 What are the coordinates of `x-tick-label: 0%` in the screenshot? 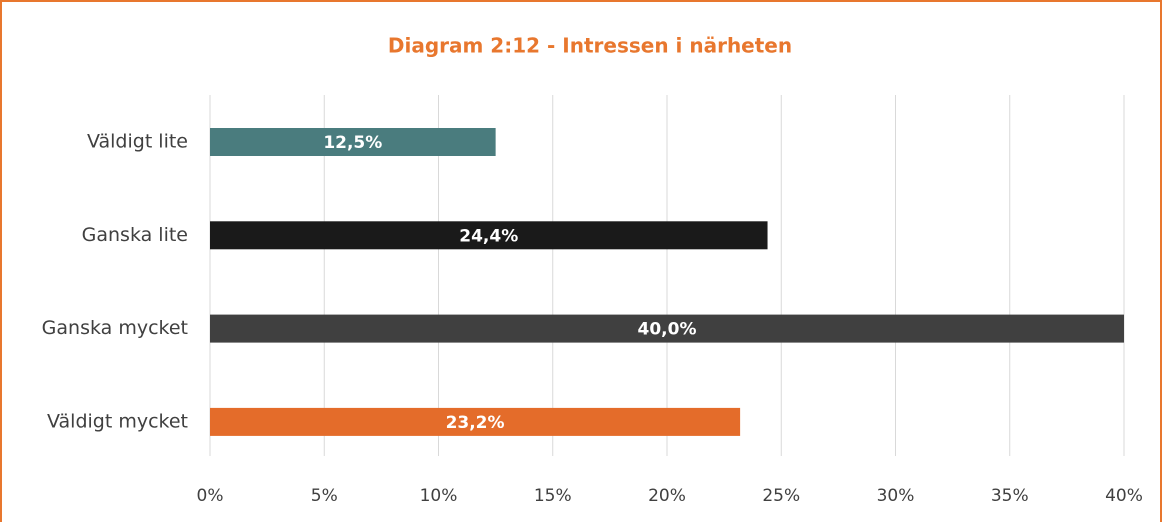 It's located at (210, 496).